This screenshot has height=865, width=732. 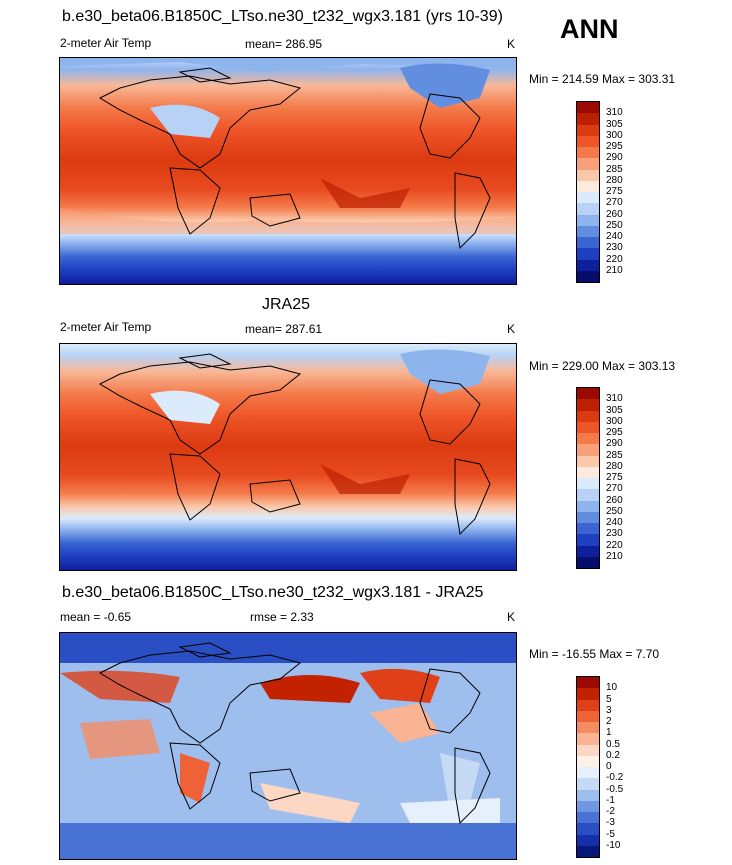 I want to click on panel1-unit-label: K, so click(x=511, y=44).